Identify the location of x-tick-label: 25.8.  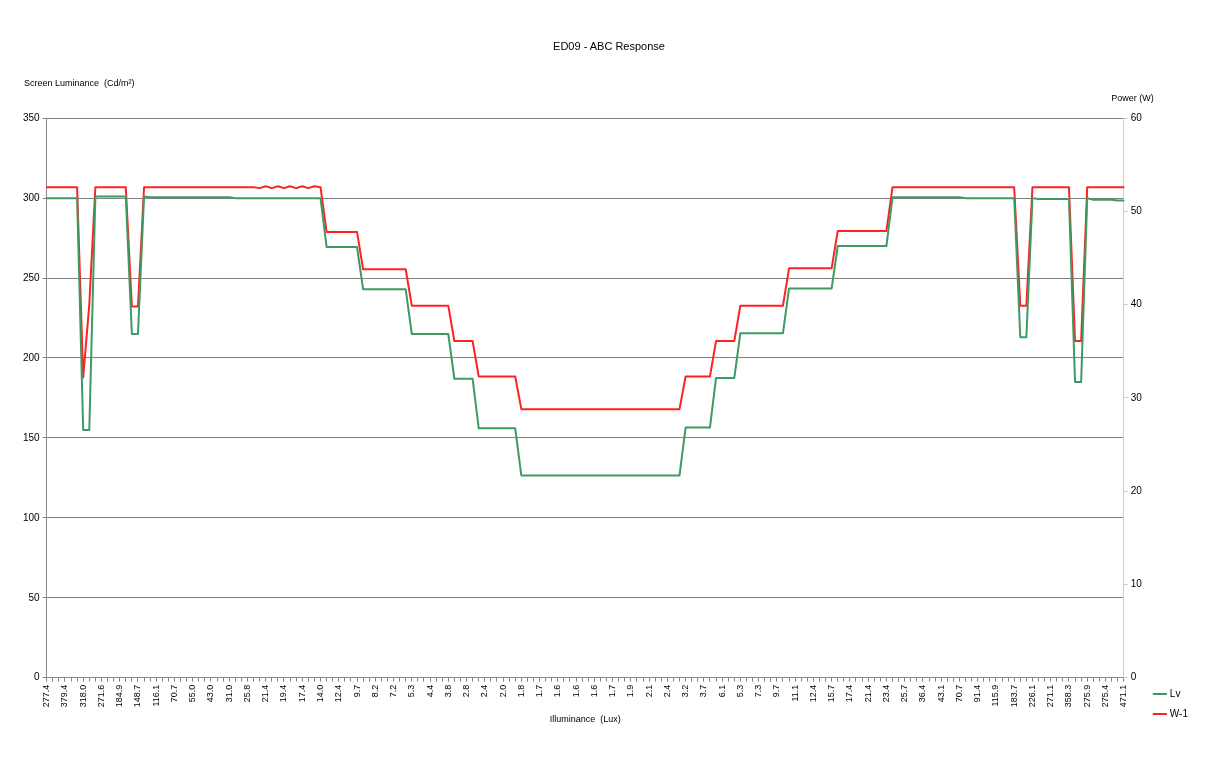
(246, 693).